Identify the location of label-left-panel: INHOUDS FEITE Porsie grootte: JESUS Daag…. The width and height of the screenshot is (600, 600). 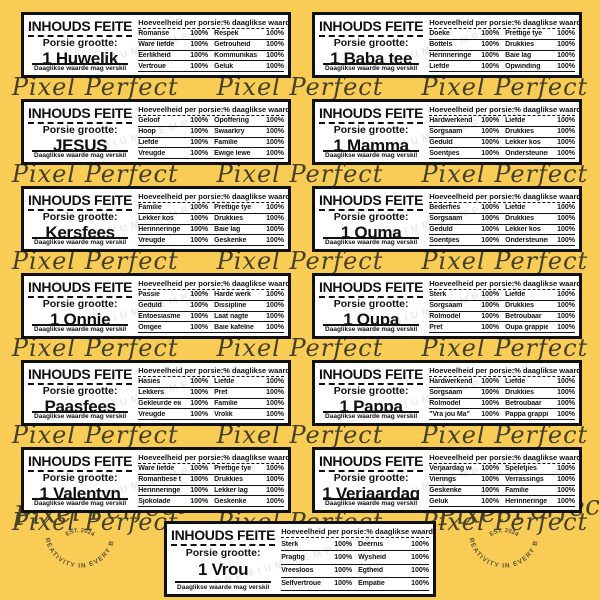
(80, 132).